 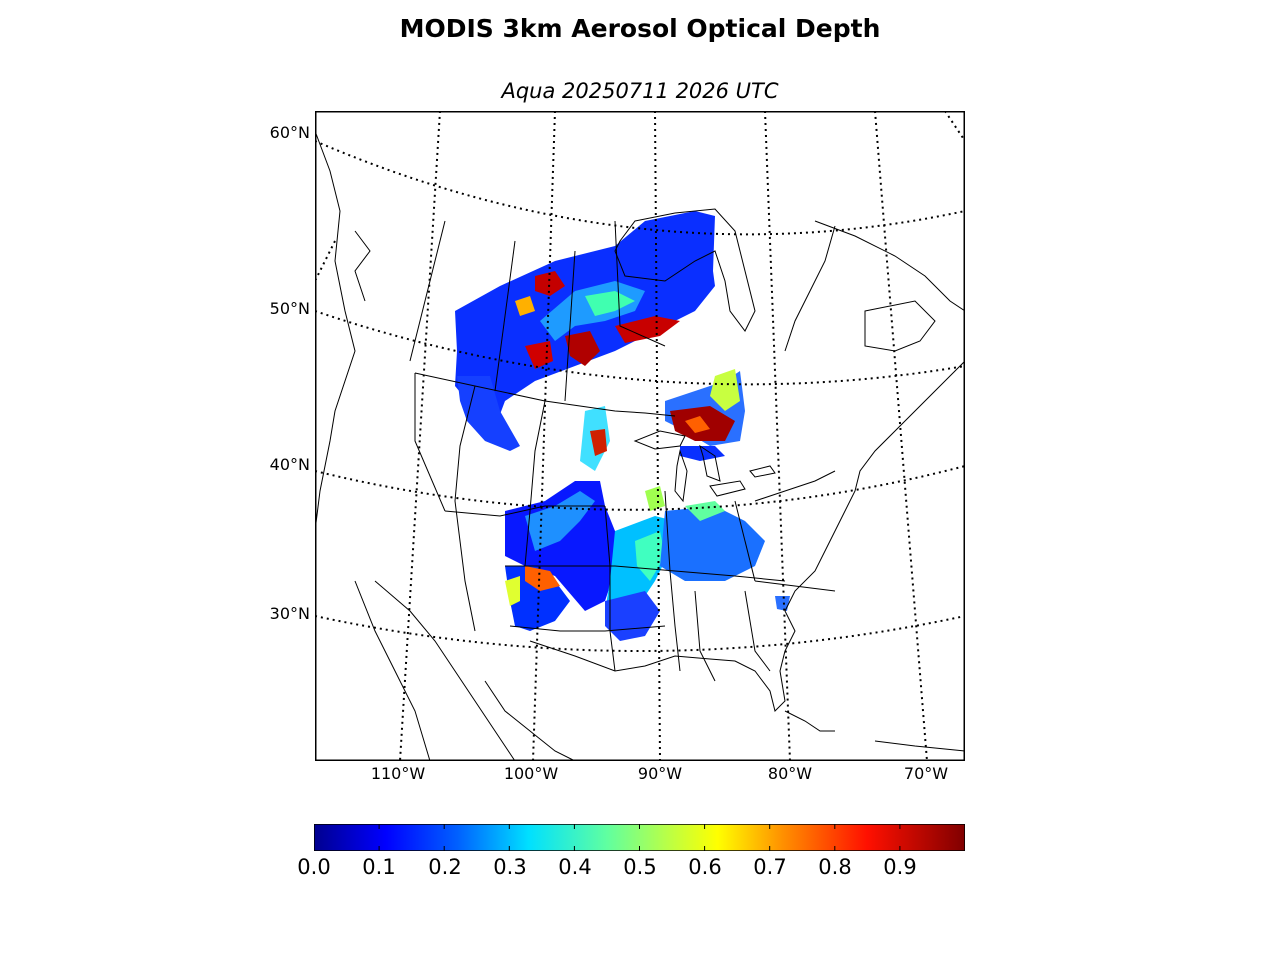 What do you see at coordinates (640, 867) in the screenshot?
I see `colorbar-tick-label: 0.5` at bounding box center [640, 867].